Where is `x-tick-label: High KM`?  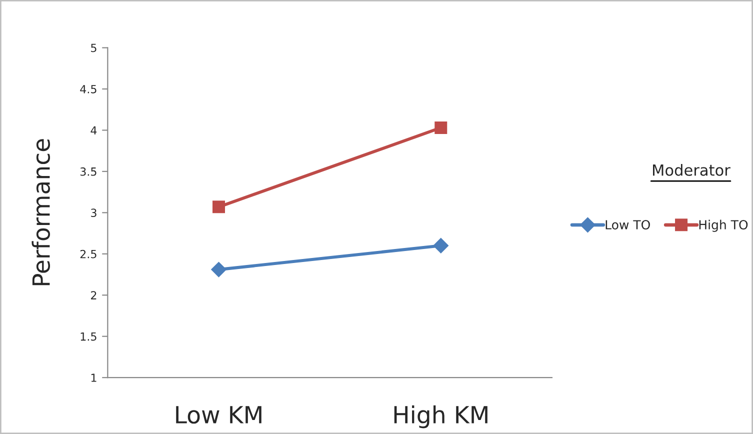 x-tick-label: High KM is located at coordinates (441, 416).